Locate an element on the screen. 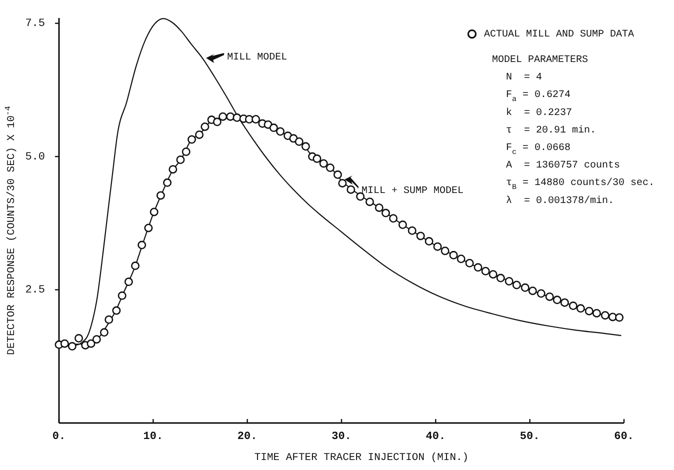 The width and height of the screenshot is (674, 470). x-tick-label: 40. is located at coordinates (436, 437).